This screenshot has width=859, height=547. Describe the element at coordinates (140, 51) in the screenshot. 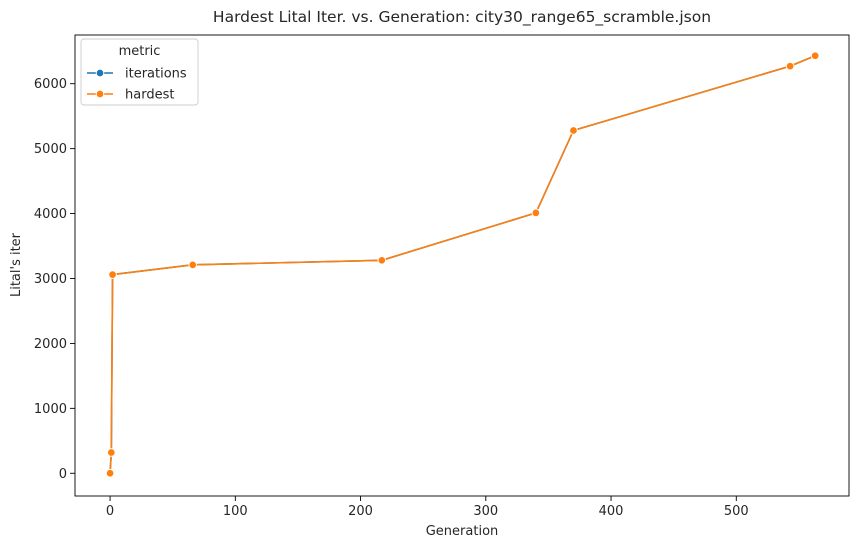

I see `legend-title: metric` at that location.